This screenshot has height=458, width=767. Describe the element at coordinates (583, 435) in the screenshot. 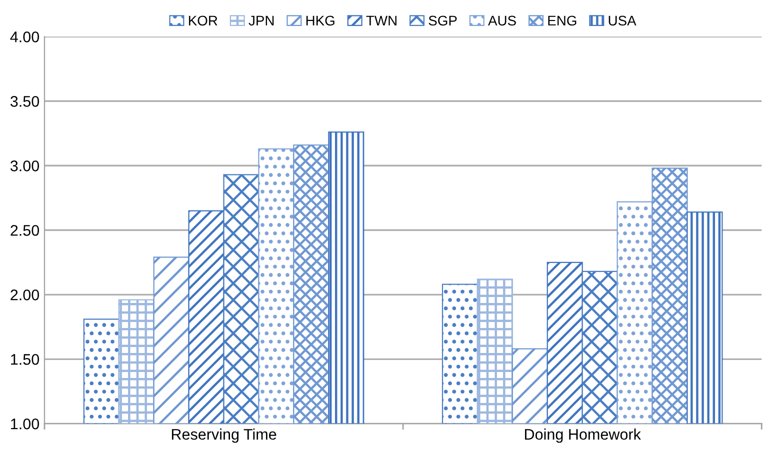

I see `x-tick-label: Doing Homework` at that location.